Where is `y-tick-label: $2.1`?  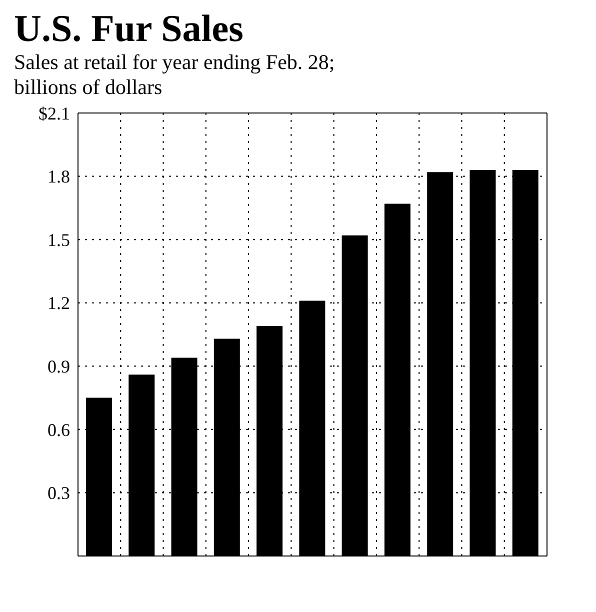
y-tick-label: $2.1 is located at coordinates (54, 113).